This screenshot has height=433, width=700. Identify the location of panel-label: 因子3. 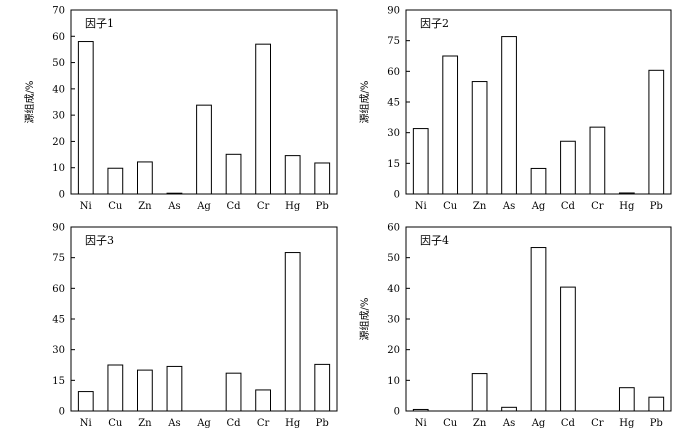
(99, 240).